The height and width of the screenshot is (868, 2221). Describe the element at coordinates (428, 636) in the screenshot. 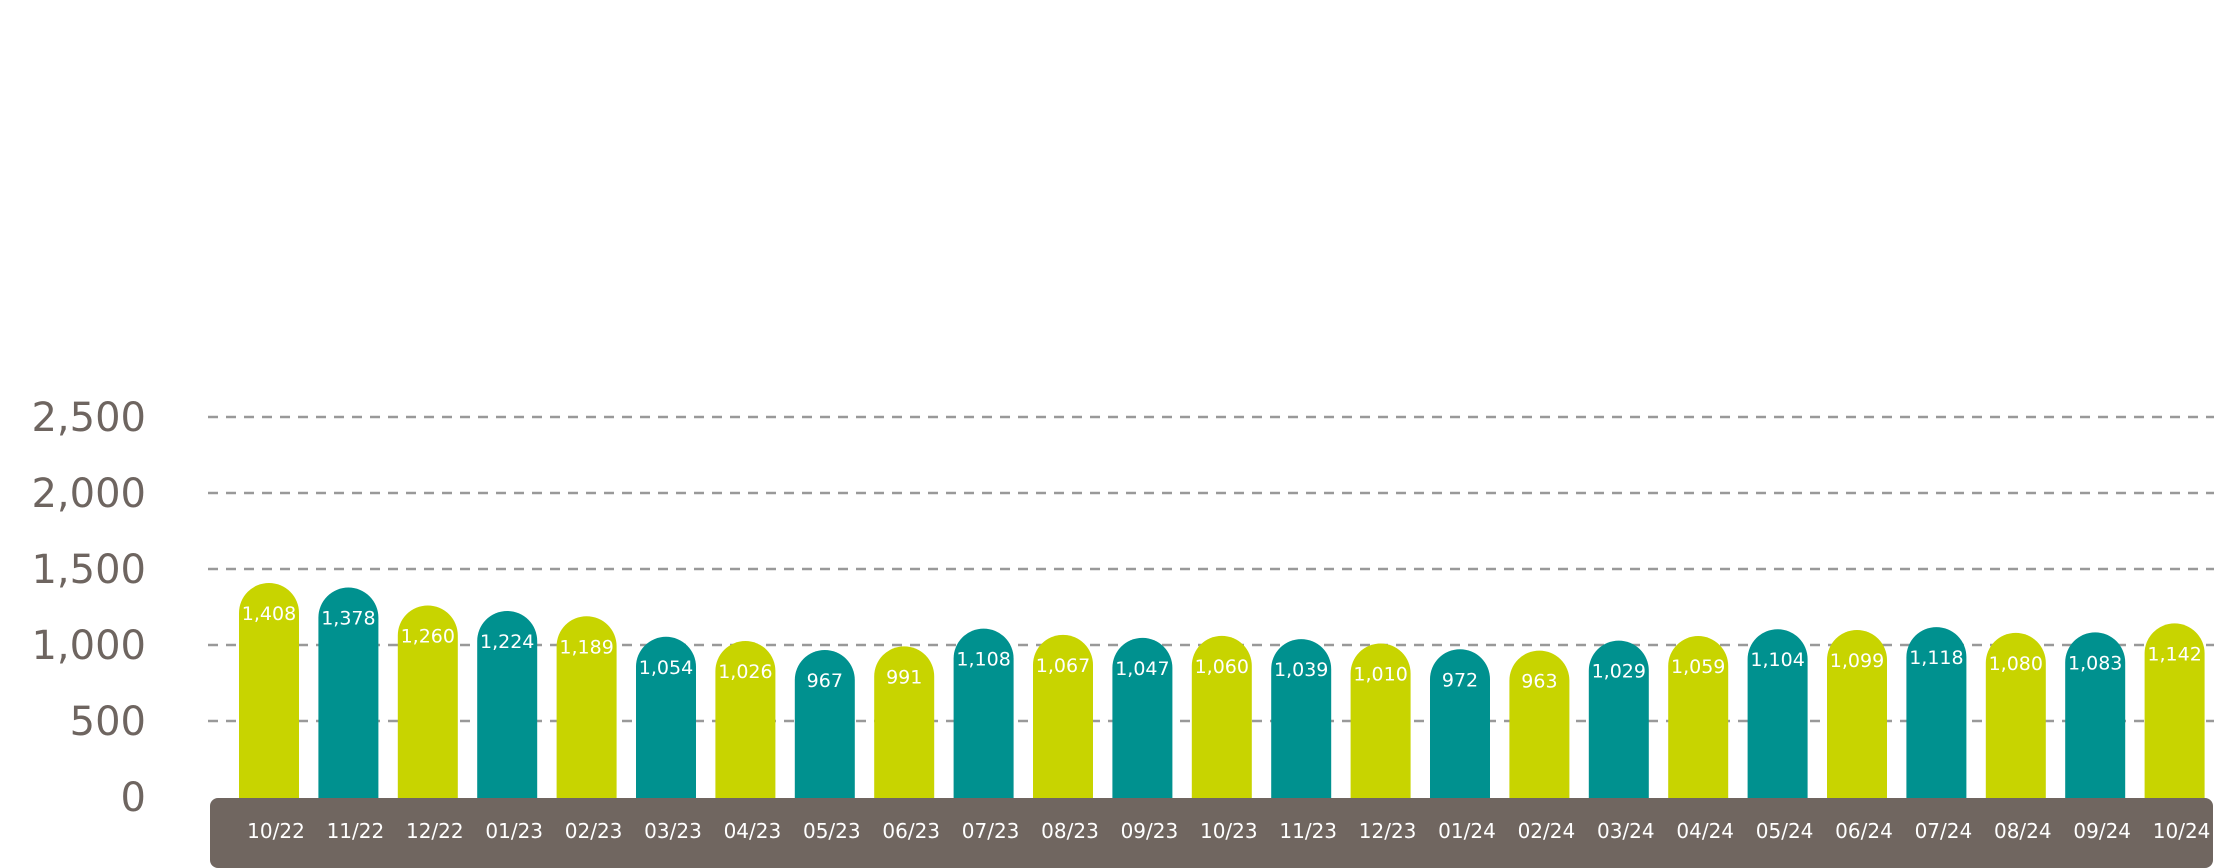

I see `bar-value-label: 1,260` at that location.